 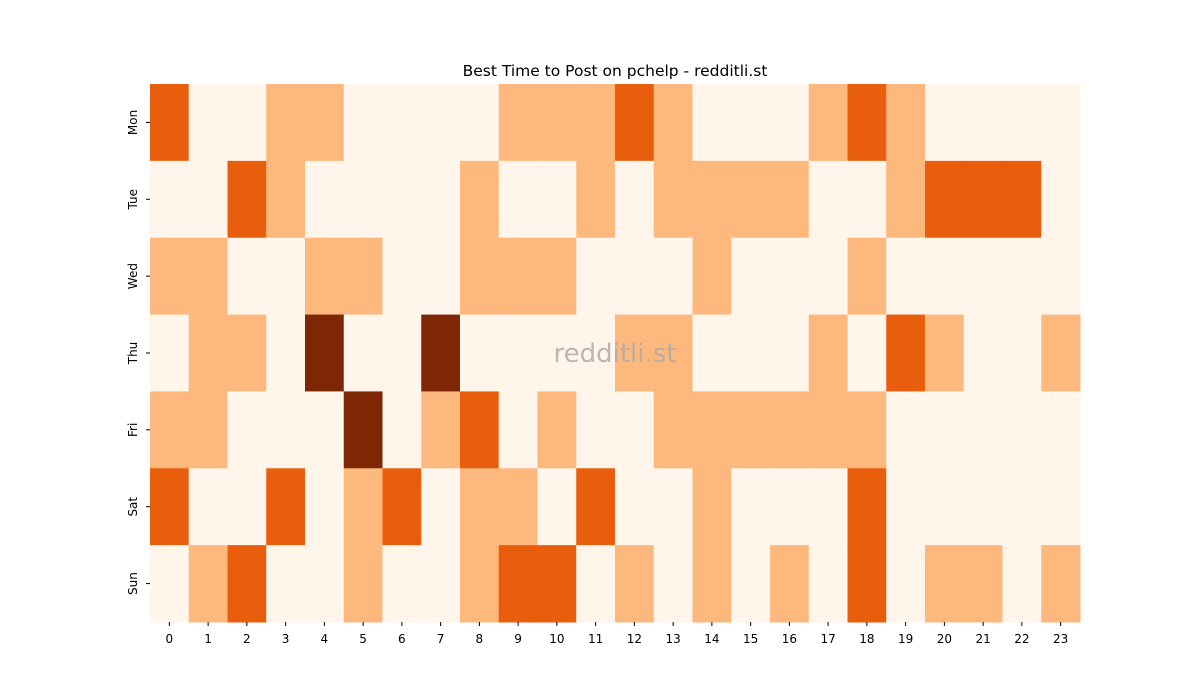 I want to click on x-tick-label: 5, so click(x=363, y=639).